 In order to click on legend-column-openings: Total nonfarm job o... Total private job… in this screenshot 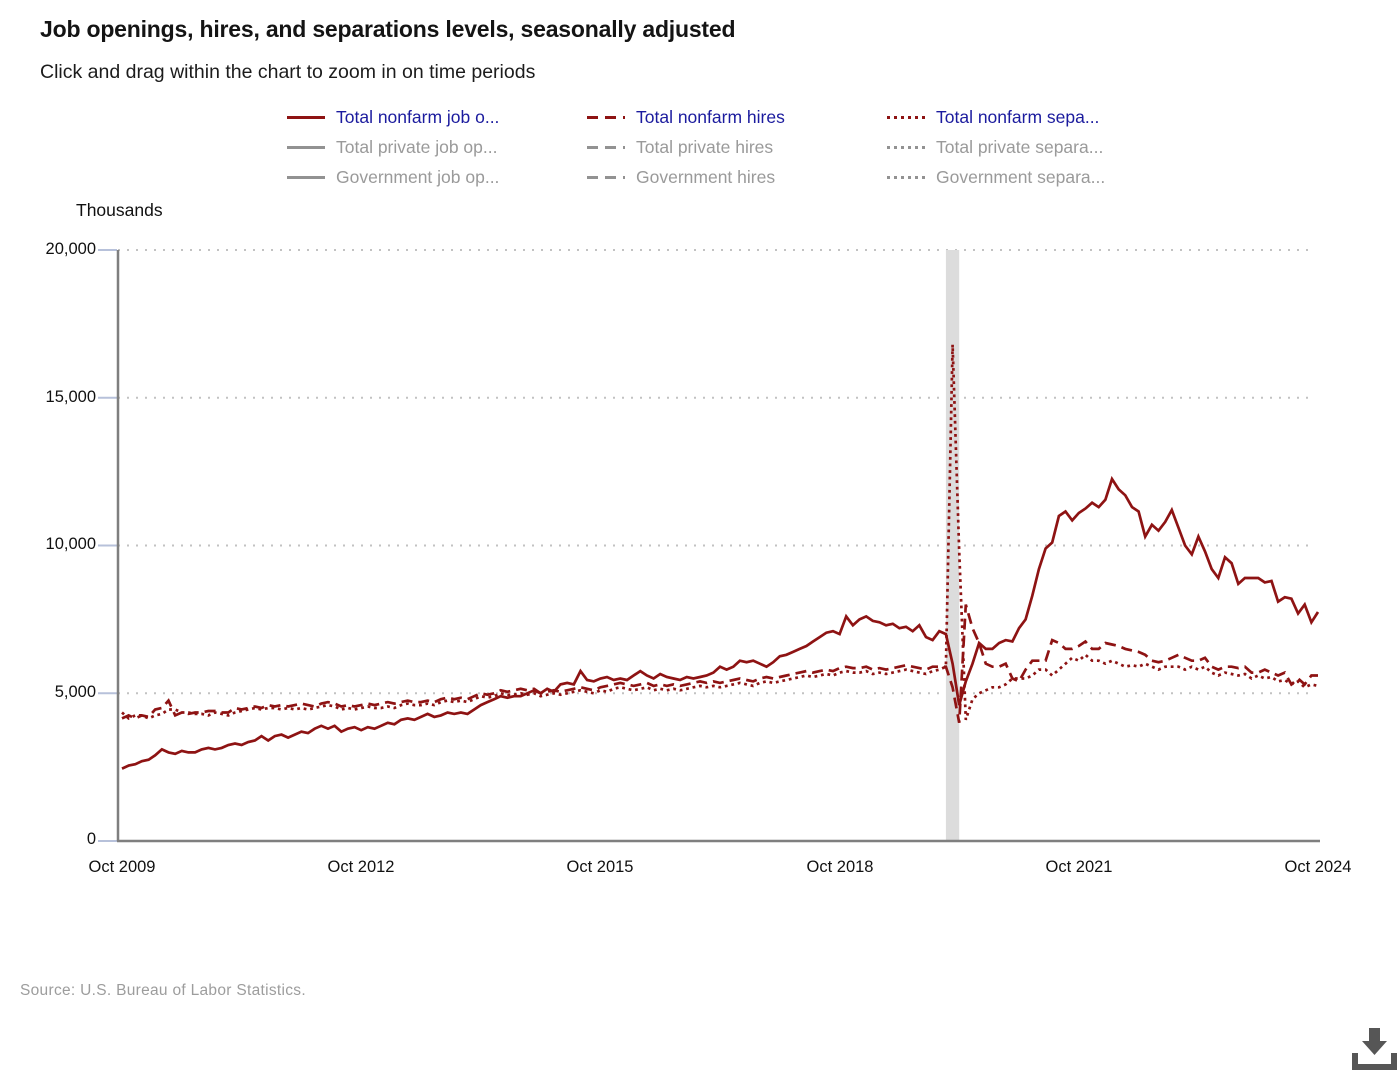, I will do `click(437, 147)`.